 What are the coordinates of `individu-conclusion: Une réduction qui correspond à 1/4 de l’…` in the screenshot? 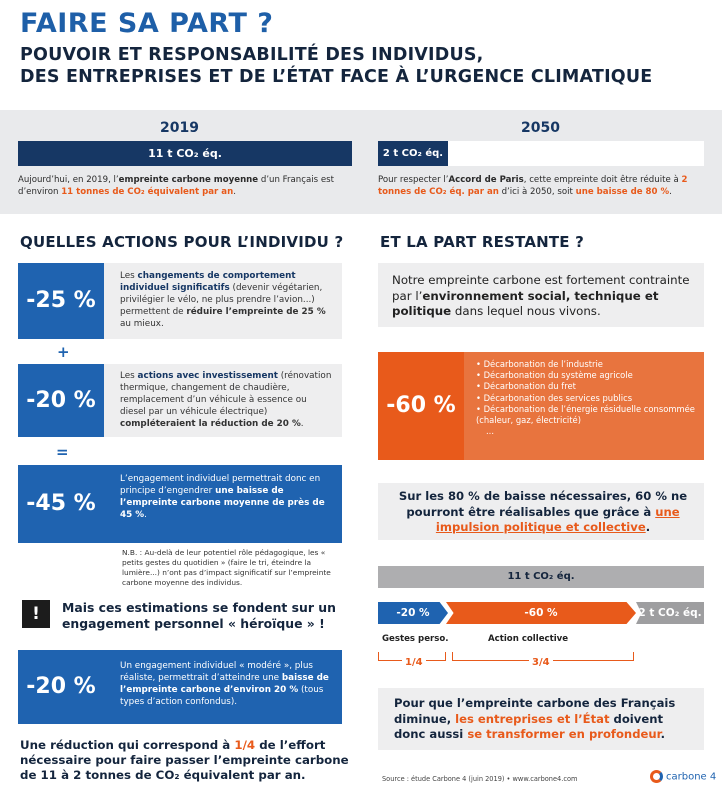 It's located at (185, 760).